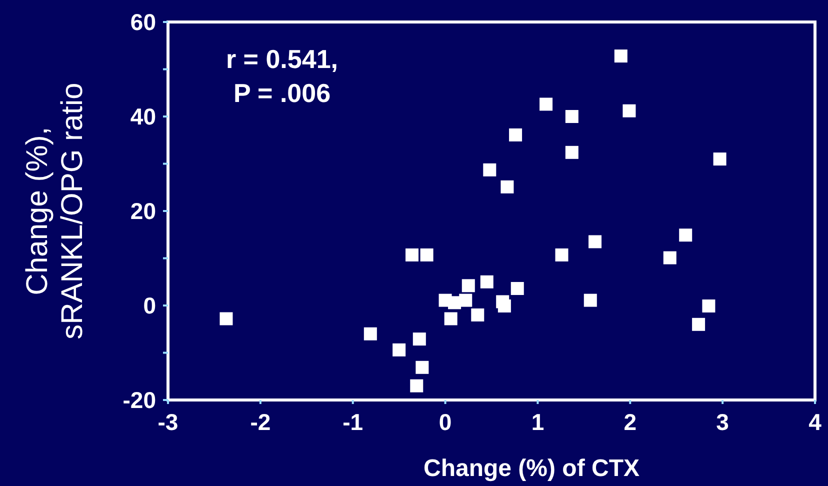  What do you see at coordinates (630, 422) in the screenshot?
I see `x-tick-label: 2` at bounding box center [630, 422].